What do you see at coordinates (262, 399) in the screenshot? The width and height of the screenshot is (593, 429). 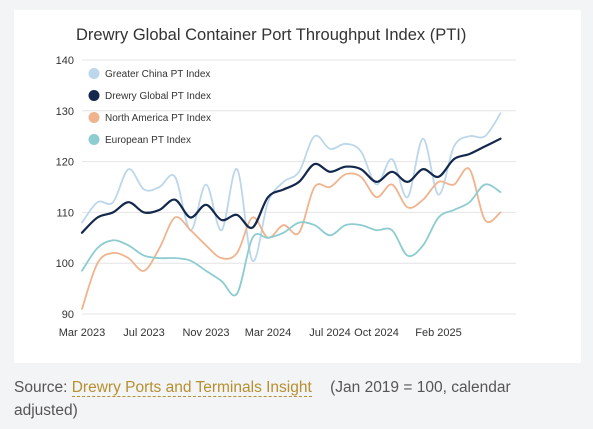 I see `index-base-note: (Jan 2019 = 100, calendar adjusted)` at bounding box center [262, 399].